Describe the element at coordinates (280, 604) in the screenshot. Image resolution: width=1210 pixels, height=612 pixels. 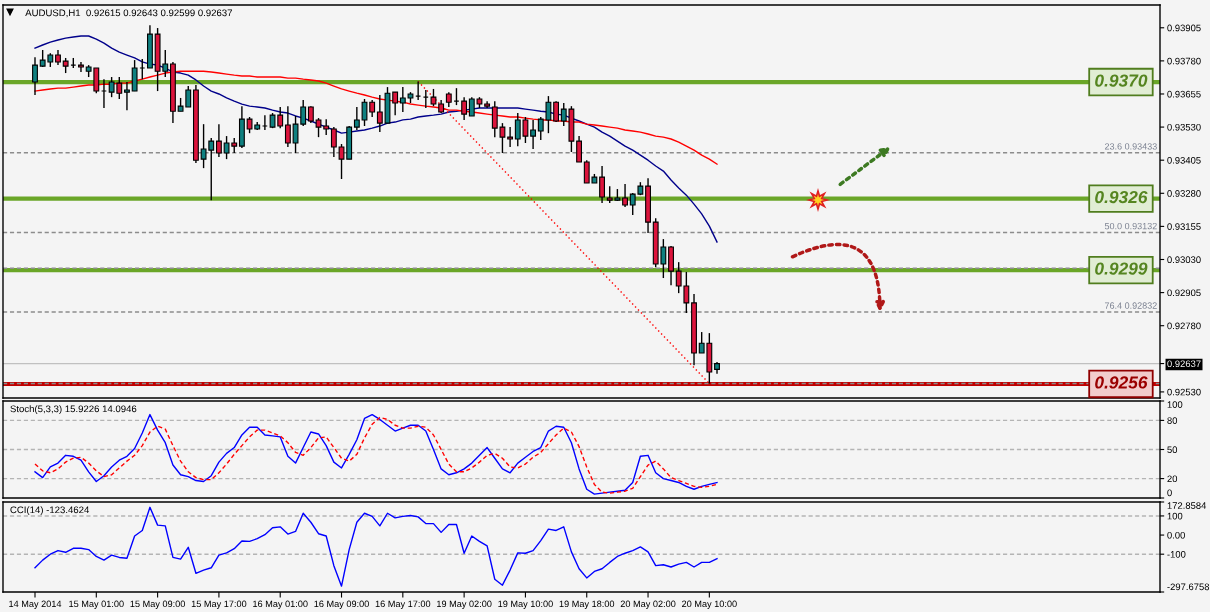
I see `x-tick-label: 16 May 01:00` at that location.